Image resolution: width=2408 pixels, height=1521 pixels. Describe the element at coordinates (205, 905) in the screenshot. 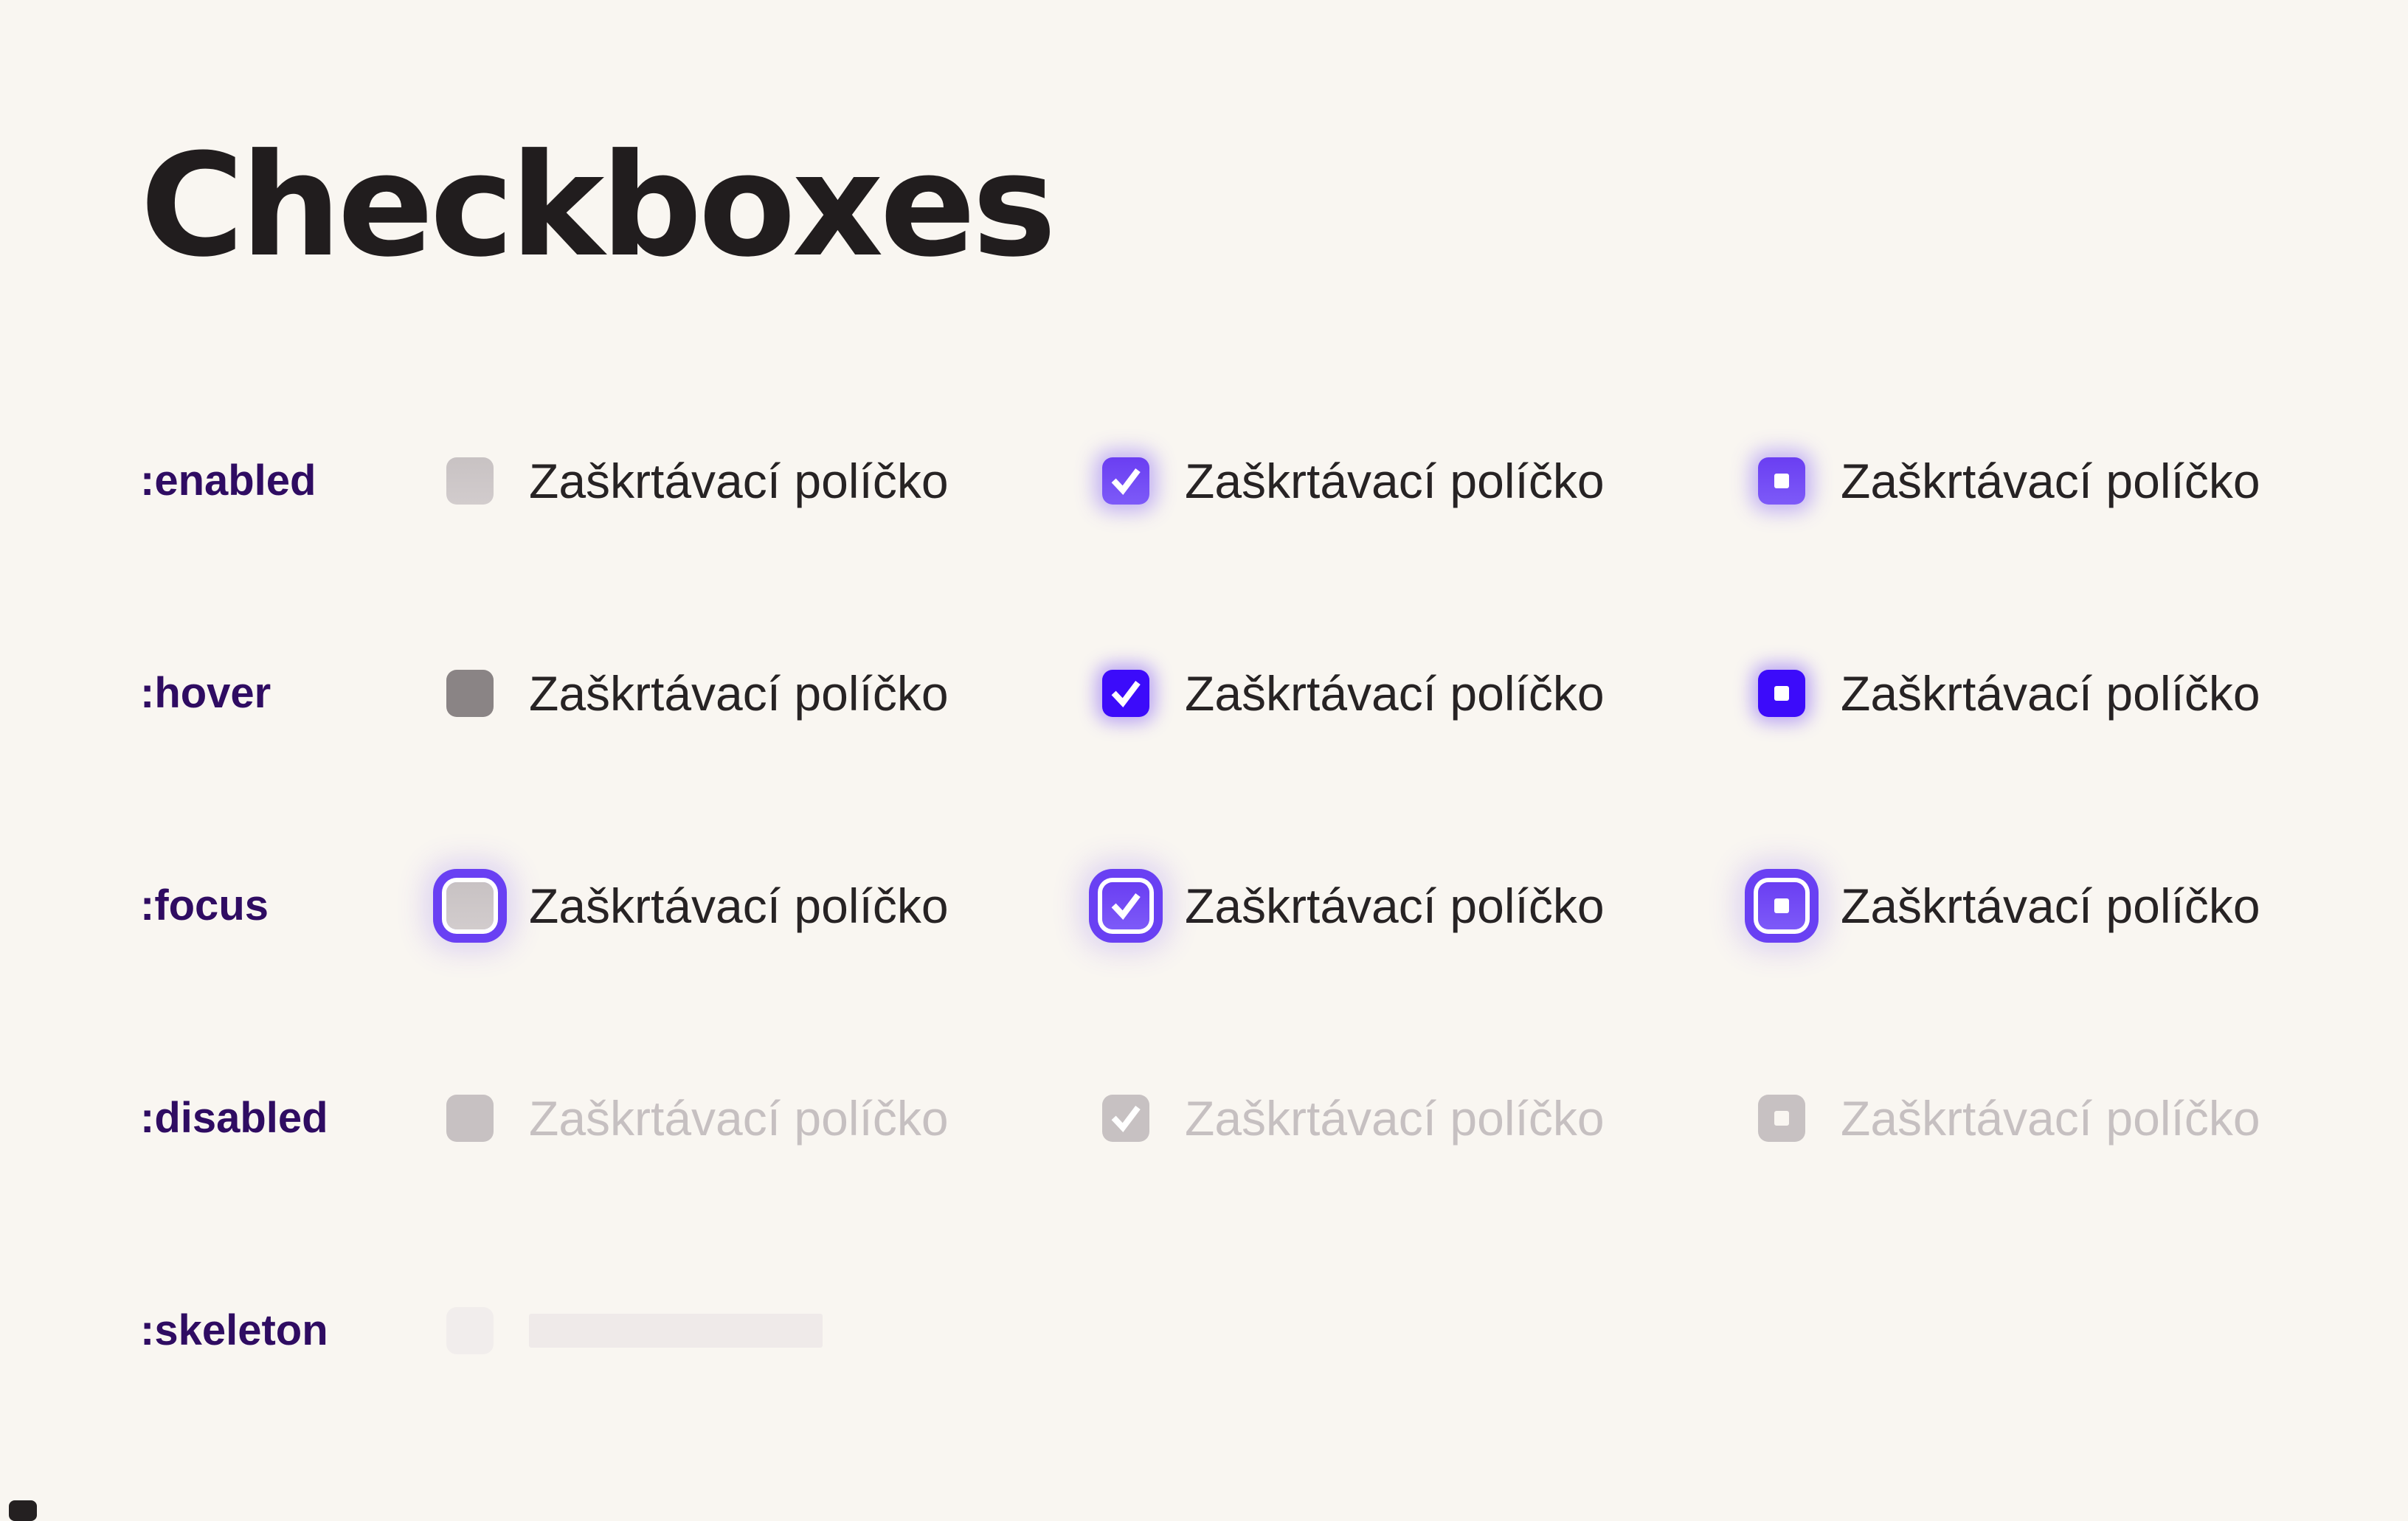

I see `state-label: :focus` at that location.